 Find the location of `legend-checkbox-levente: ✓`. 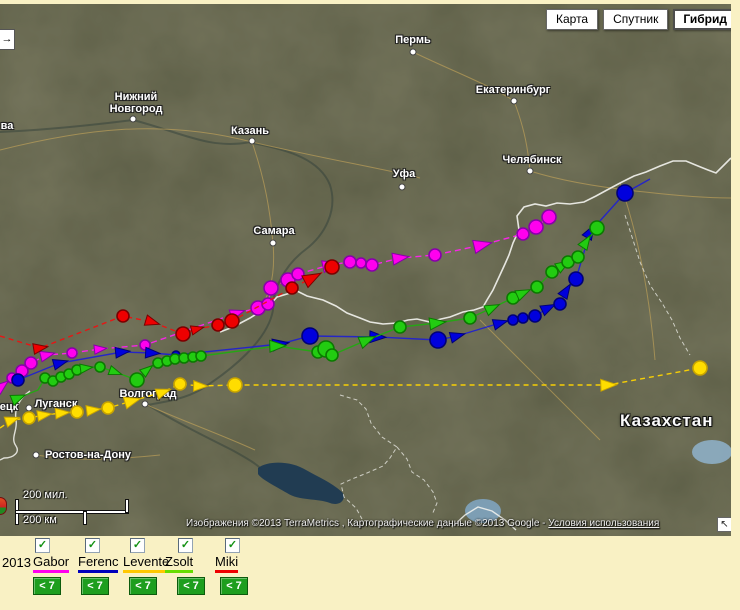

legend-checkbox-levente: ✓ is located at coordinates (137, 545).